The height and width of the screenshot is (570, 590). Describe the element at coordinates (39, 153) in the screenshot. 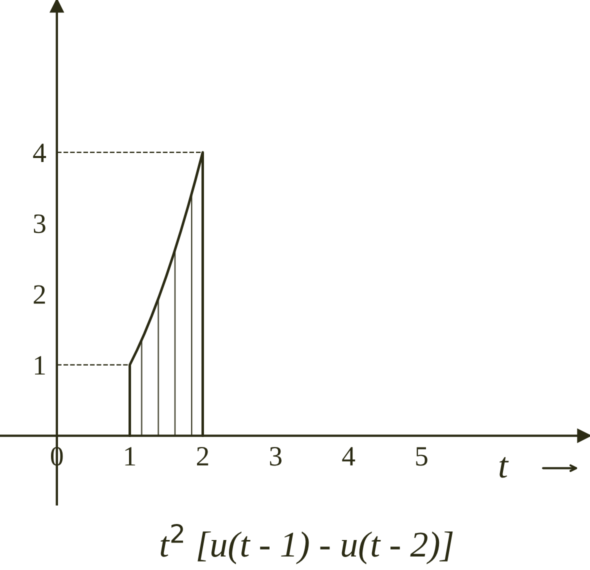

I see `y-tick-label: 4` at that location.